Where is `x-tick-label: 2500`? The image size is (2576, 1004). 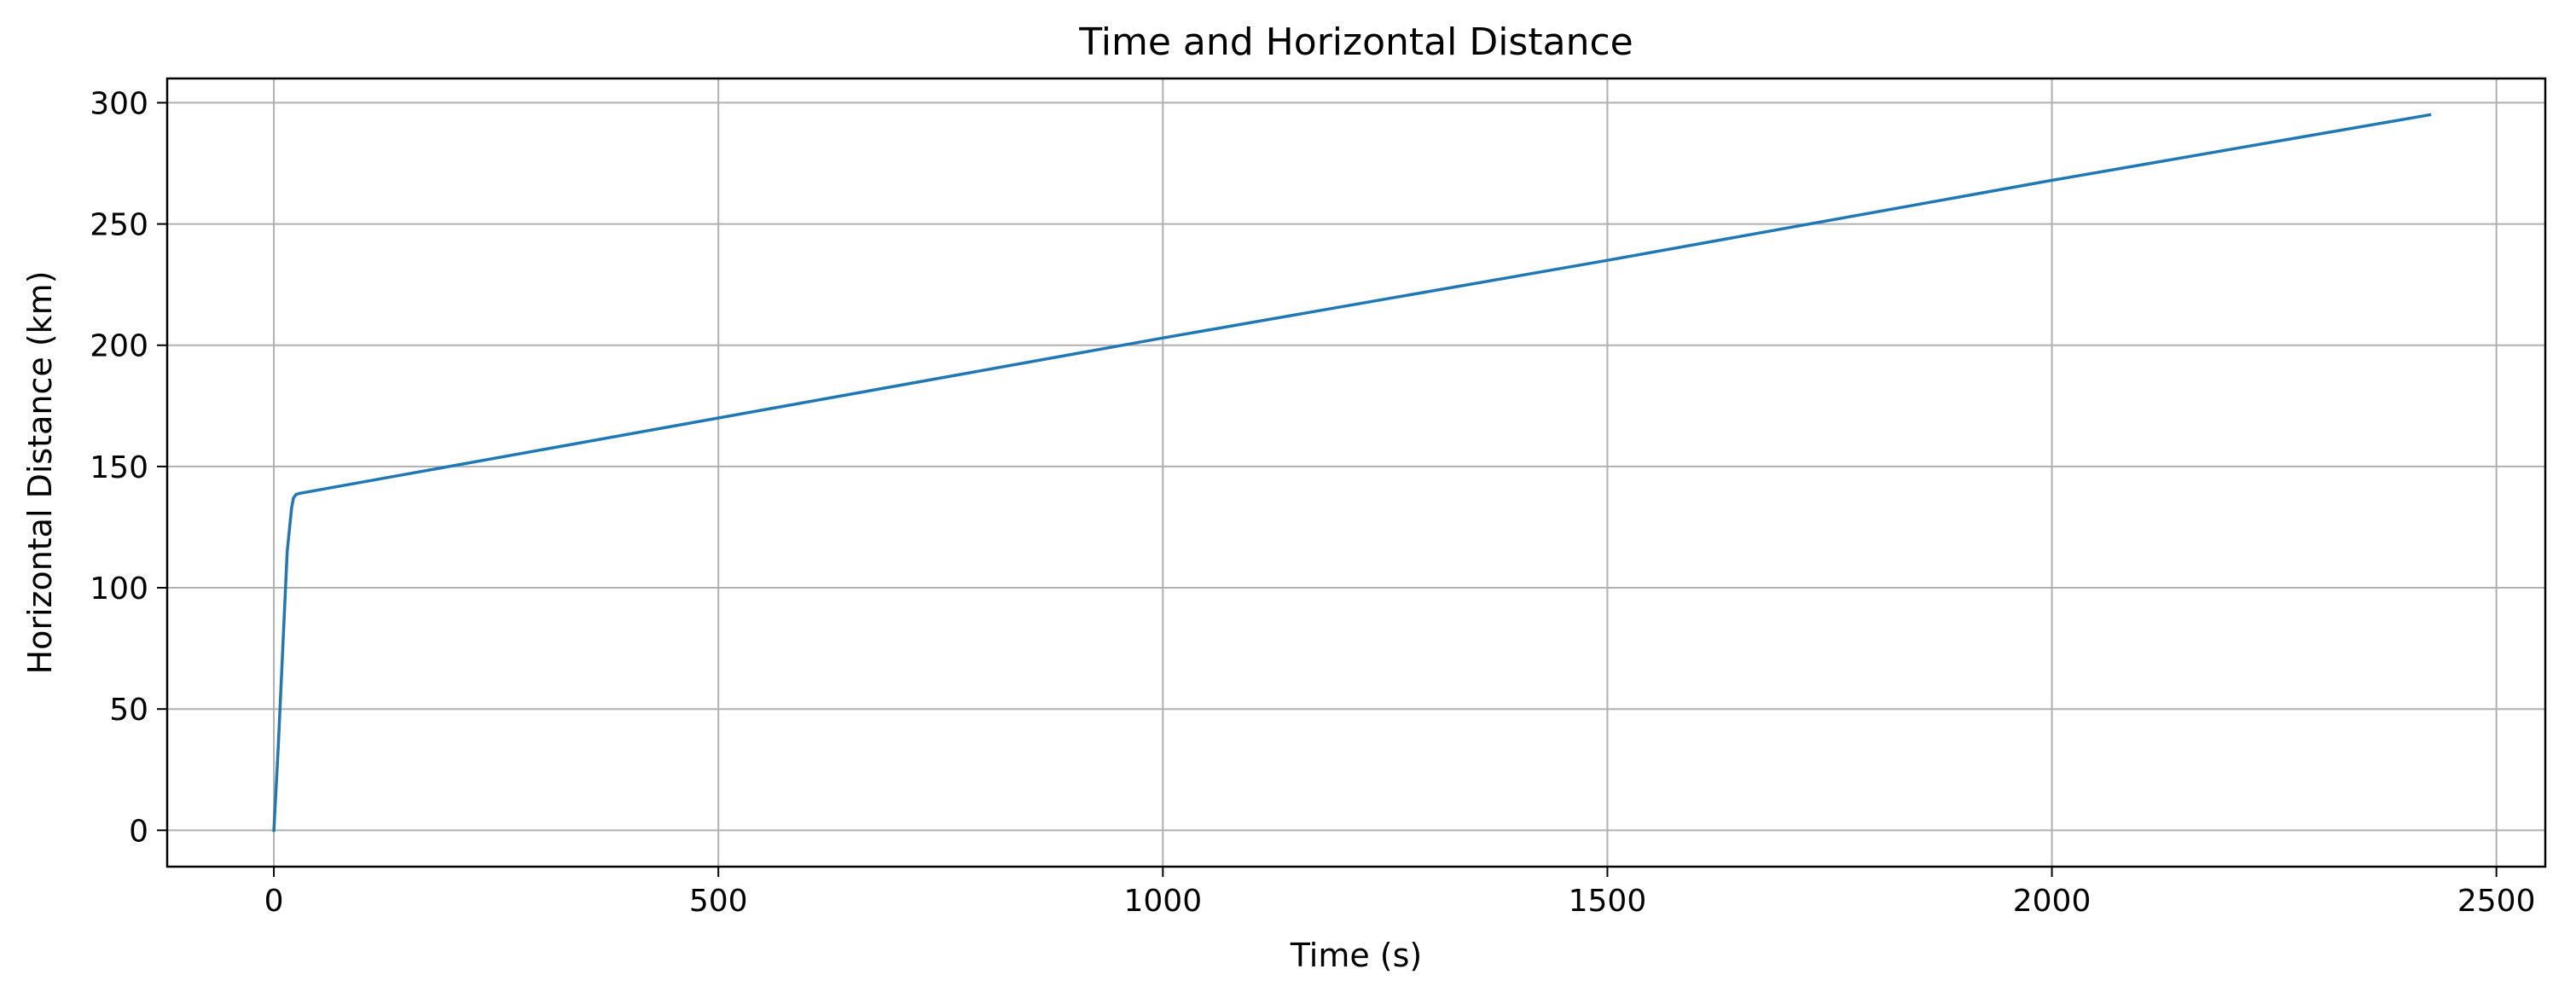 x-tick-label: 2500 is located at coordinates (2496, 902).